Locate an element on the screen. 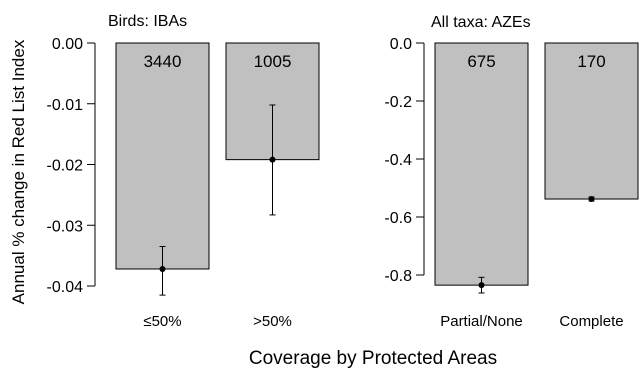 The width and height of the screenshot is (643, 375). category-label: >50% is located at coordinates (272, 321).